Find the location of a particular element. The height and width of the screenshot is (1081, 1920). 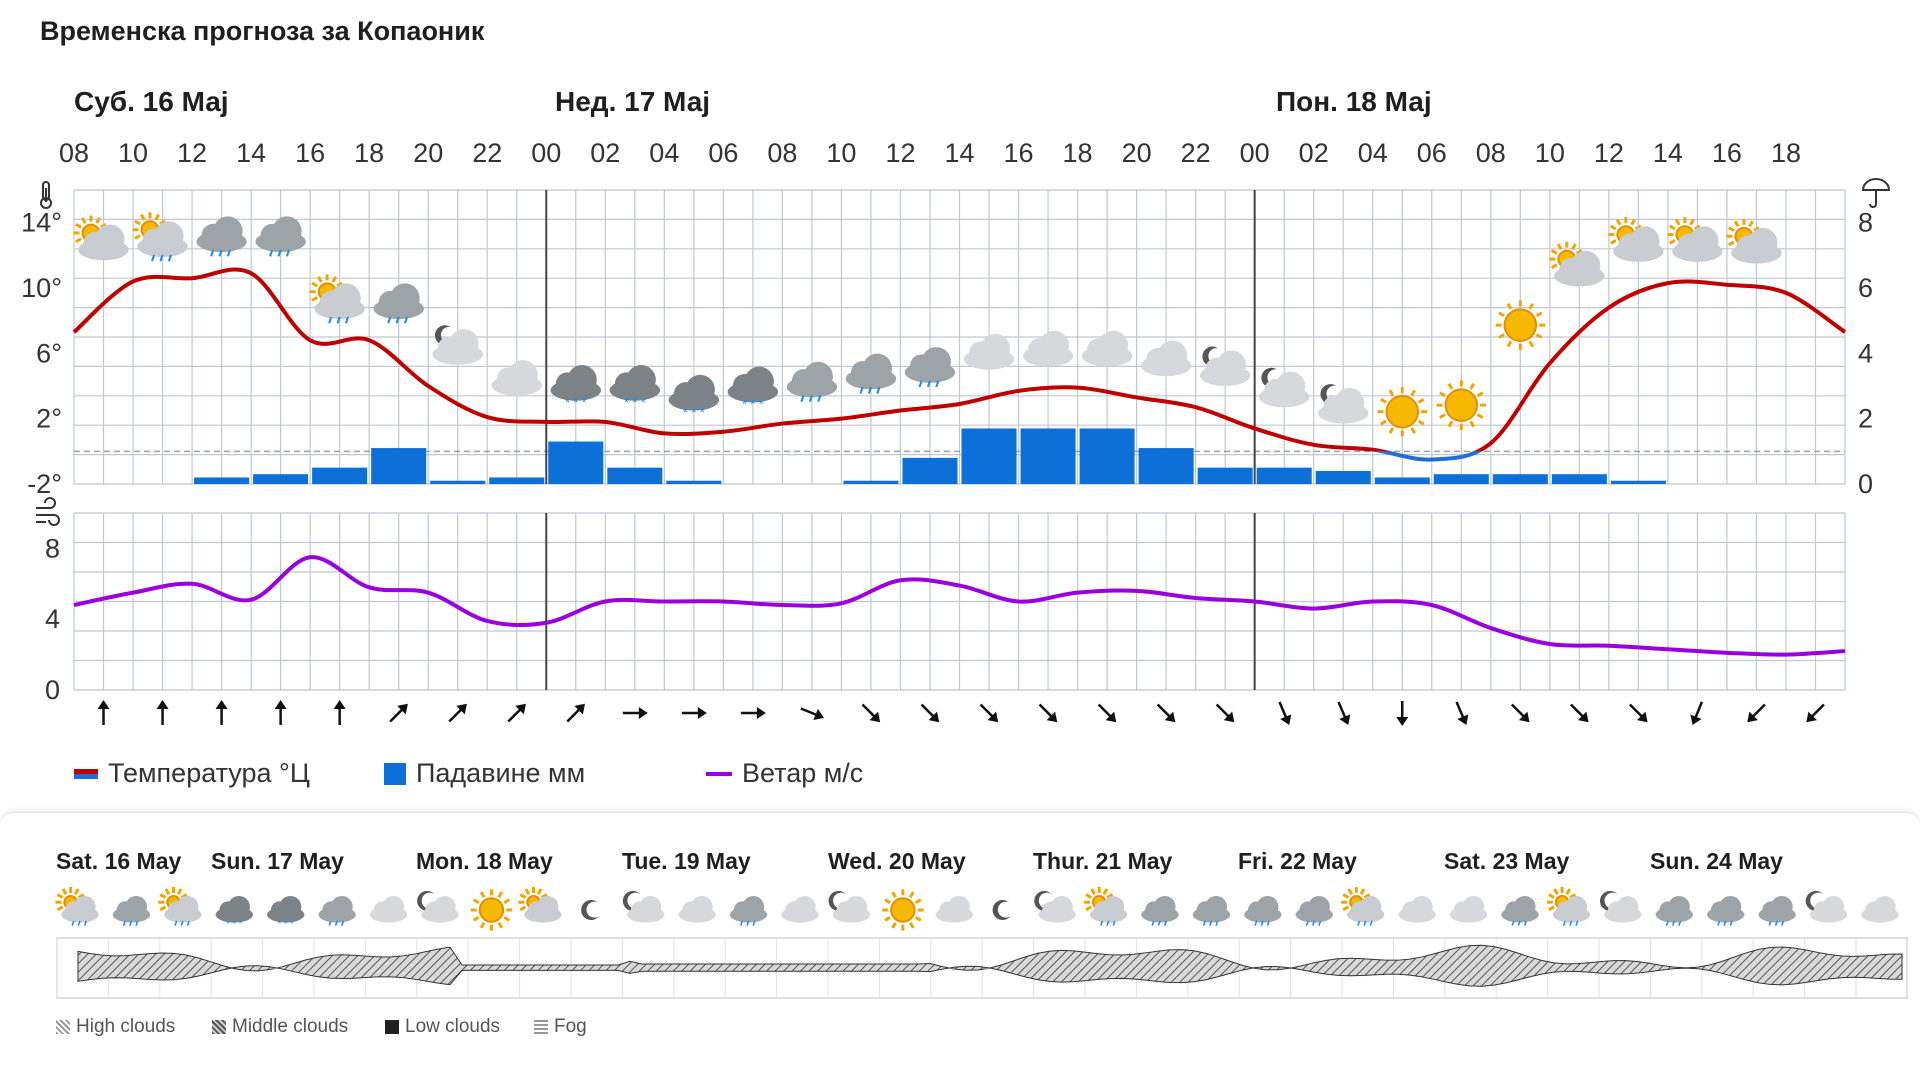

extended-day-label: Tue. 19 May is located at coordinates (686, 861).